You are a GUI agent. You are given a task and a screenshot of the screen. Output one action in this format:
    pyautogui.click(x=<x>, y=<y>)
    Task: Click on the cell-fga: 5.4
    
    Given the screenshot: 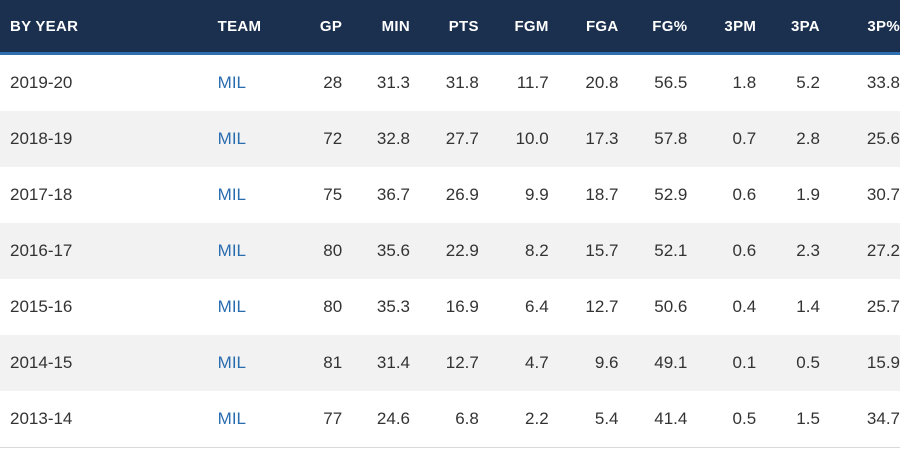 What is the action you would take?
    pyautogui.click(x=583, y=419)
    